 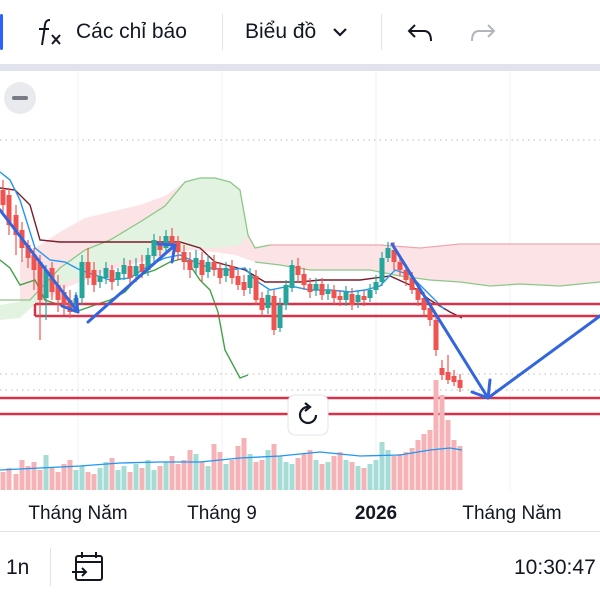 What do you see at coordinates (18, 567) in the screenshot?
I see `interval-button: 1n` at bounding box center [18, 567].